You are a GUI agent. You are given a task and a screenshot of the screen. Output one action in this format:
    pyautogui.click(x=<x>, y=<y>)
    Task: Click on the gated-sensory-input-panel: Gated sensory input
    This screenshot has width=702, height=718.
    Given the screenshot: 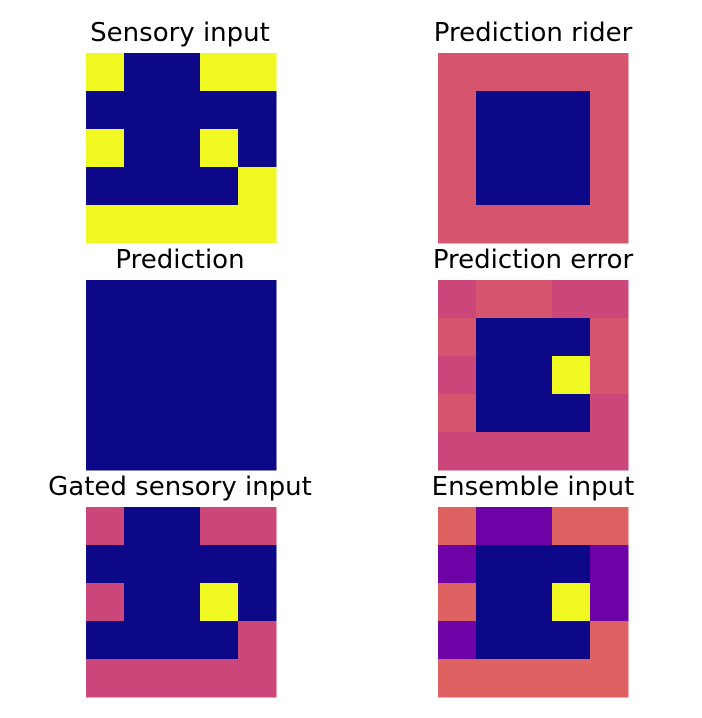 What is the action you would take?
    pyautogui.click(x=180, y=585)
    